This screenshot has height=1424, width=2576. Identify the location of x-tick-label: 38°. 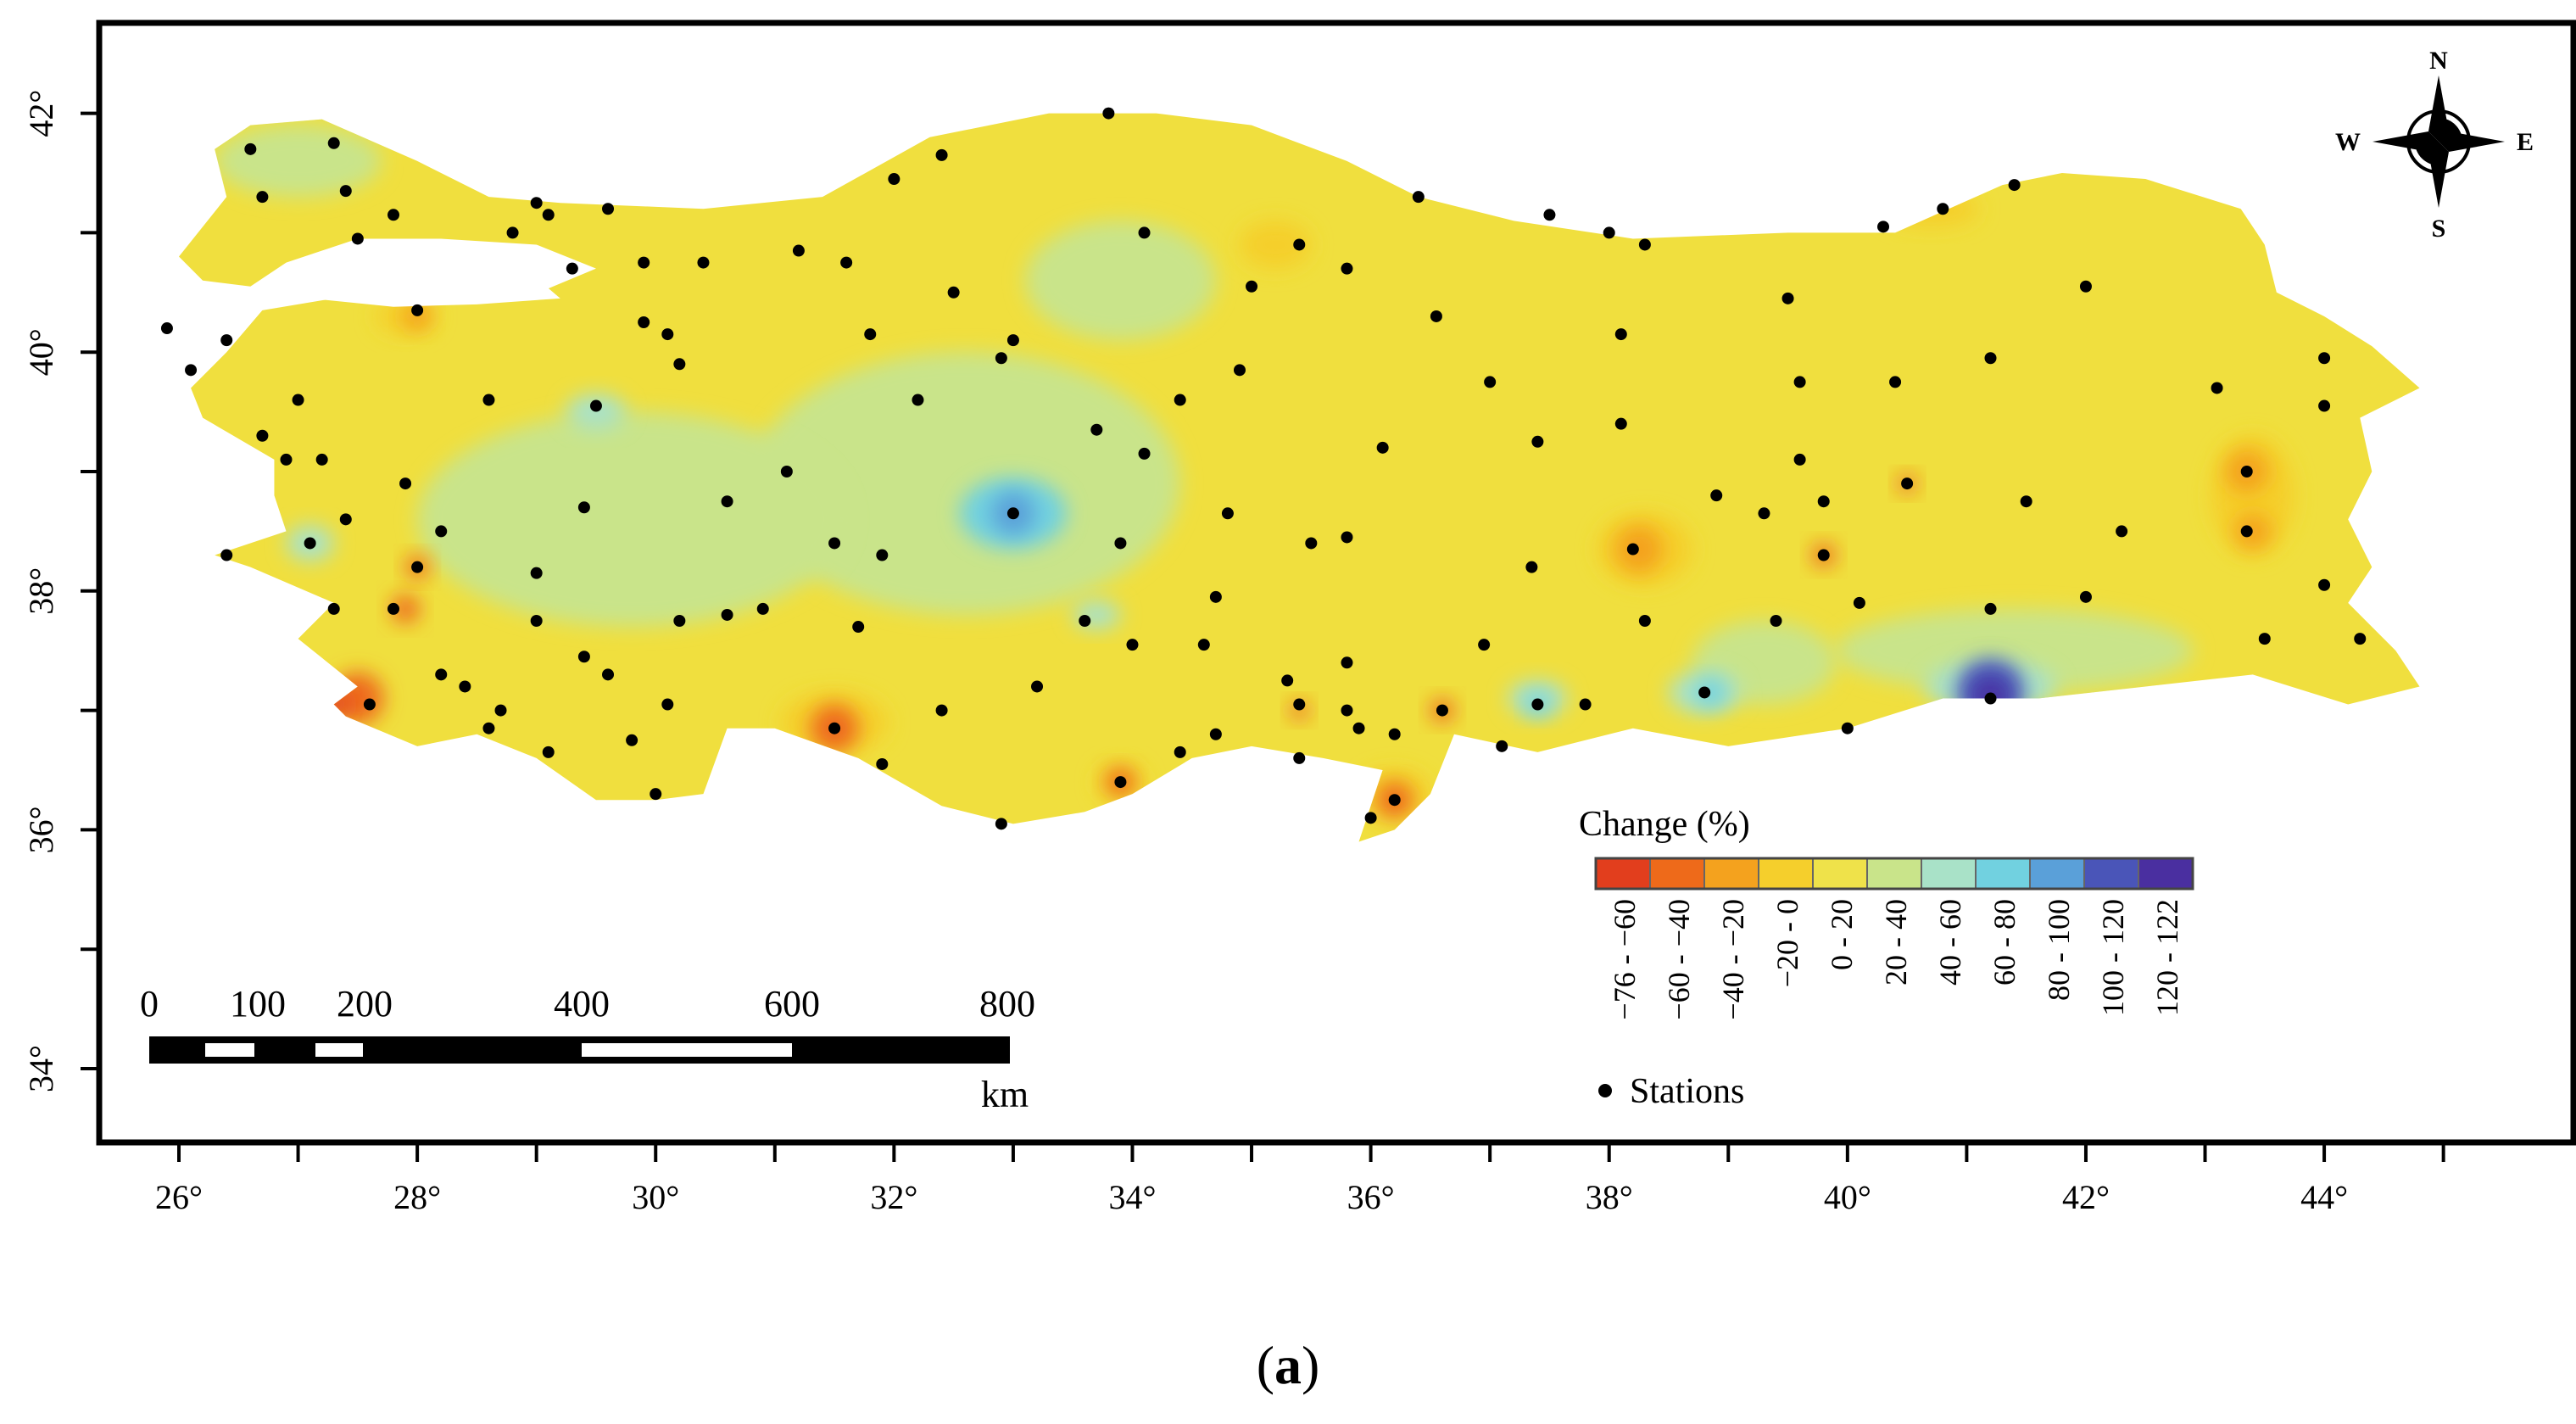
(1609, 1197).